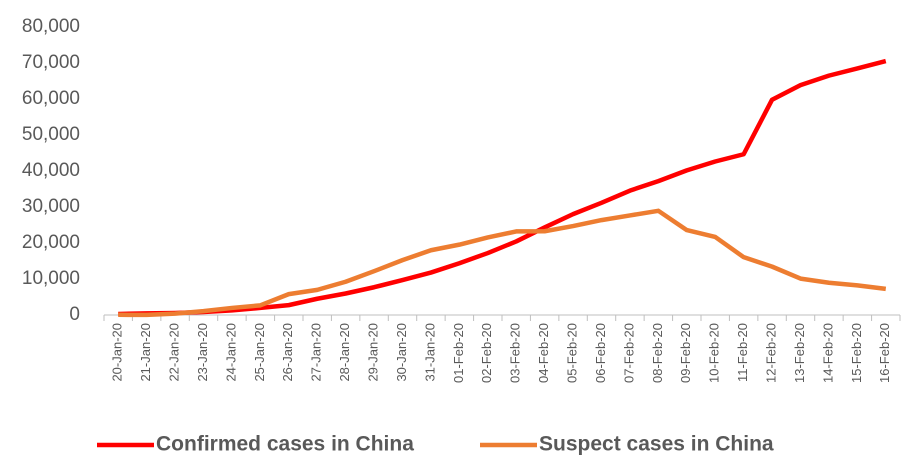 This screenshot has width=902, height=460. Describe the element at coordinates (458, 353) in the screenshot. I see `x-tick-label: 01-Feb-20` at that location.